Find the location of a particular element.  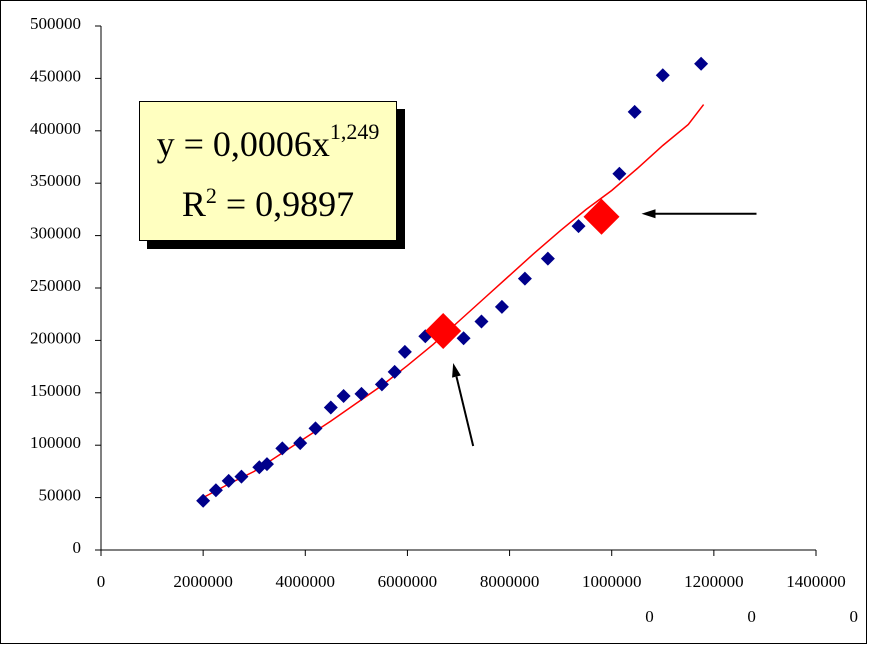

y-tick-label: 500000 is located at coordinates (55, 23).